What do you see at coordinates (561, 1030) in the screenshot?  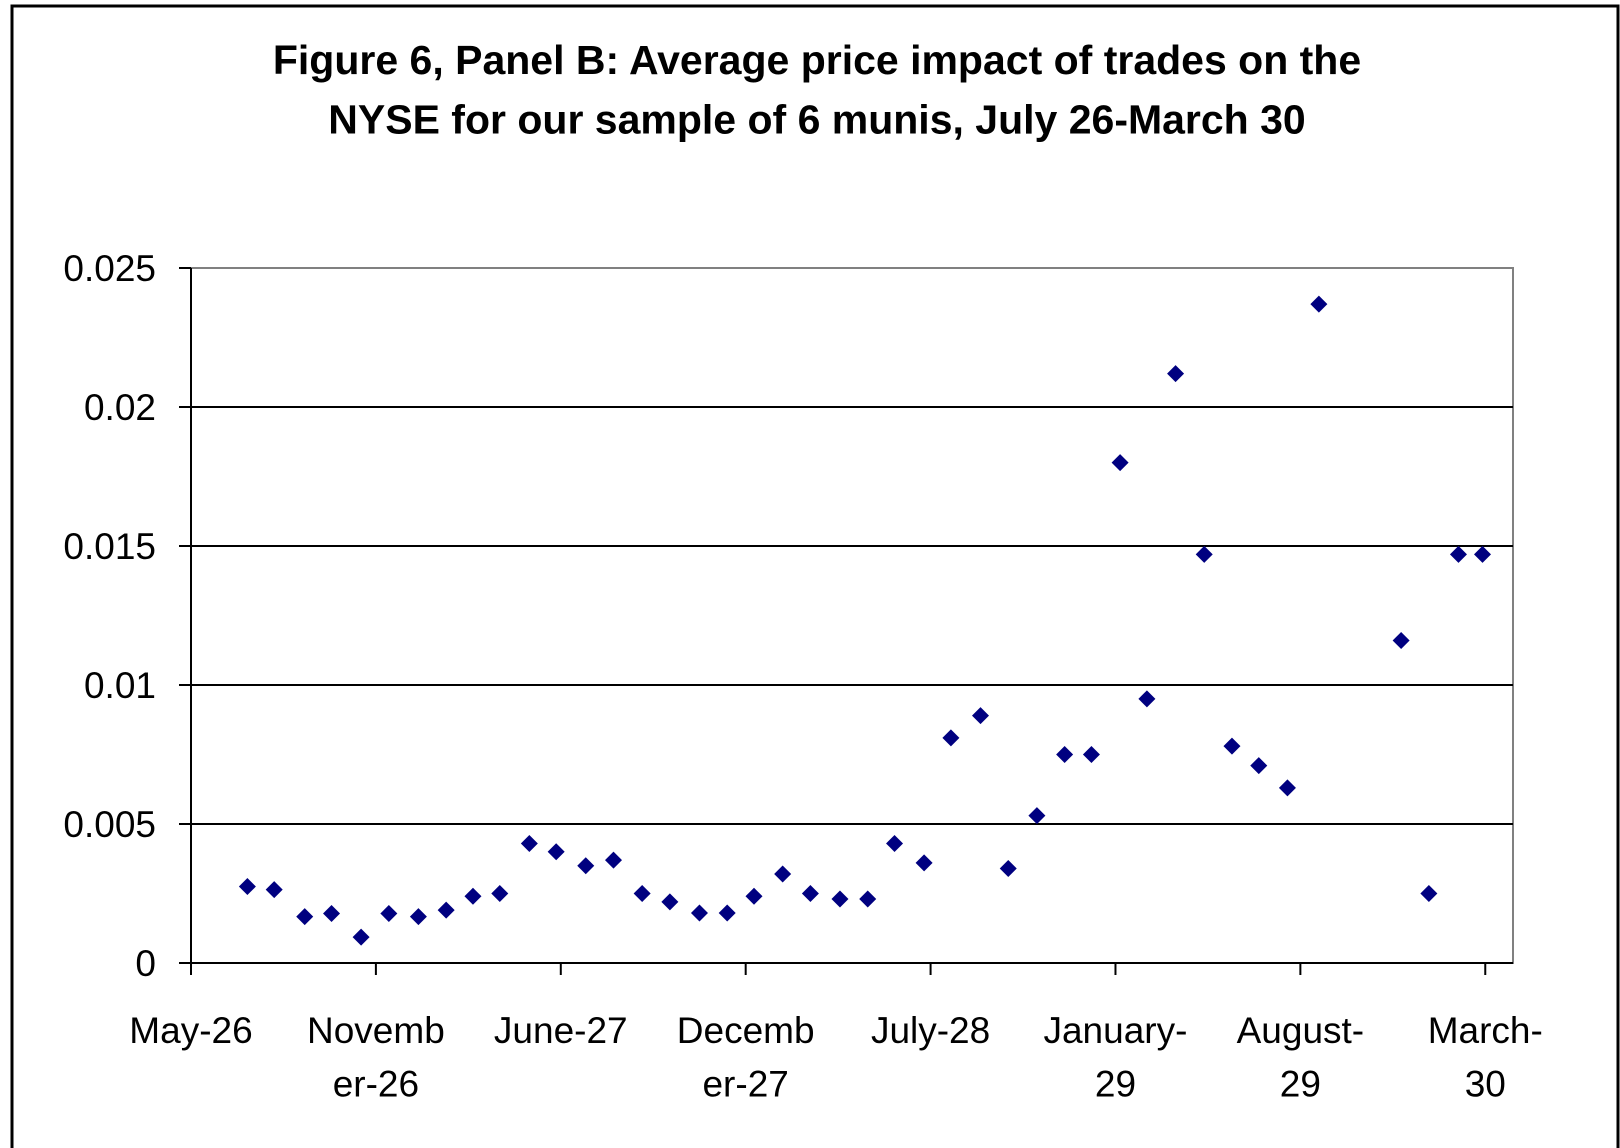 I see `x-tick-label: June-27` at bounding box center [561, 1030].